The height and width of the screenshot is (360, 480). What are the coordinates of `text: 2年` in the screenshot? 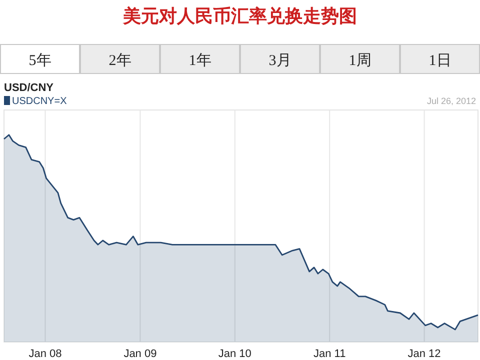 It's located at (120, 60).